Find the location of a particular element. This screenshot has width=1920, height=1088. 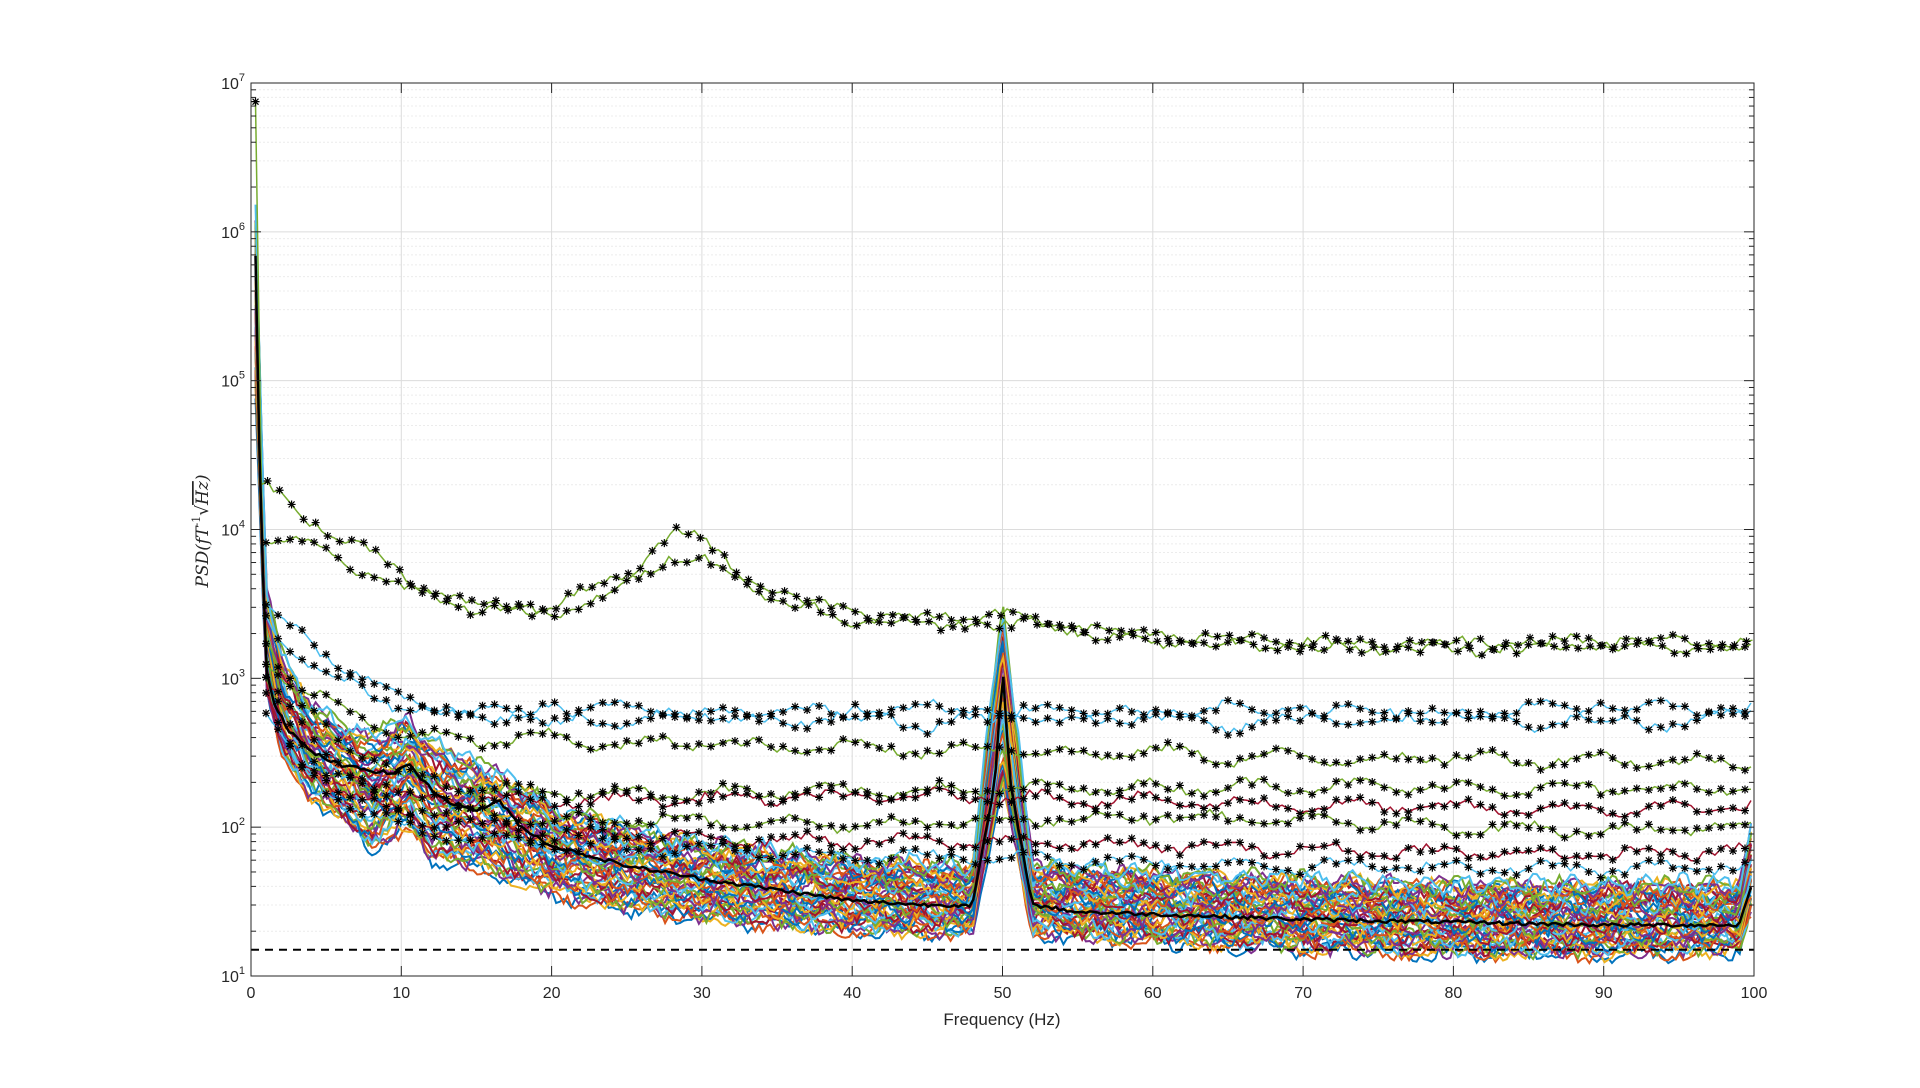

y-tick-labels: 10¹ 10² 10³ 10⁴ 10⁵ 10⁶ 10⁷ is located at coordinates (233, 529).